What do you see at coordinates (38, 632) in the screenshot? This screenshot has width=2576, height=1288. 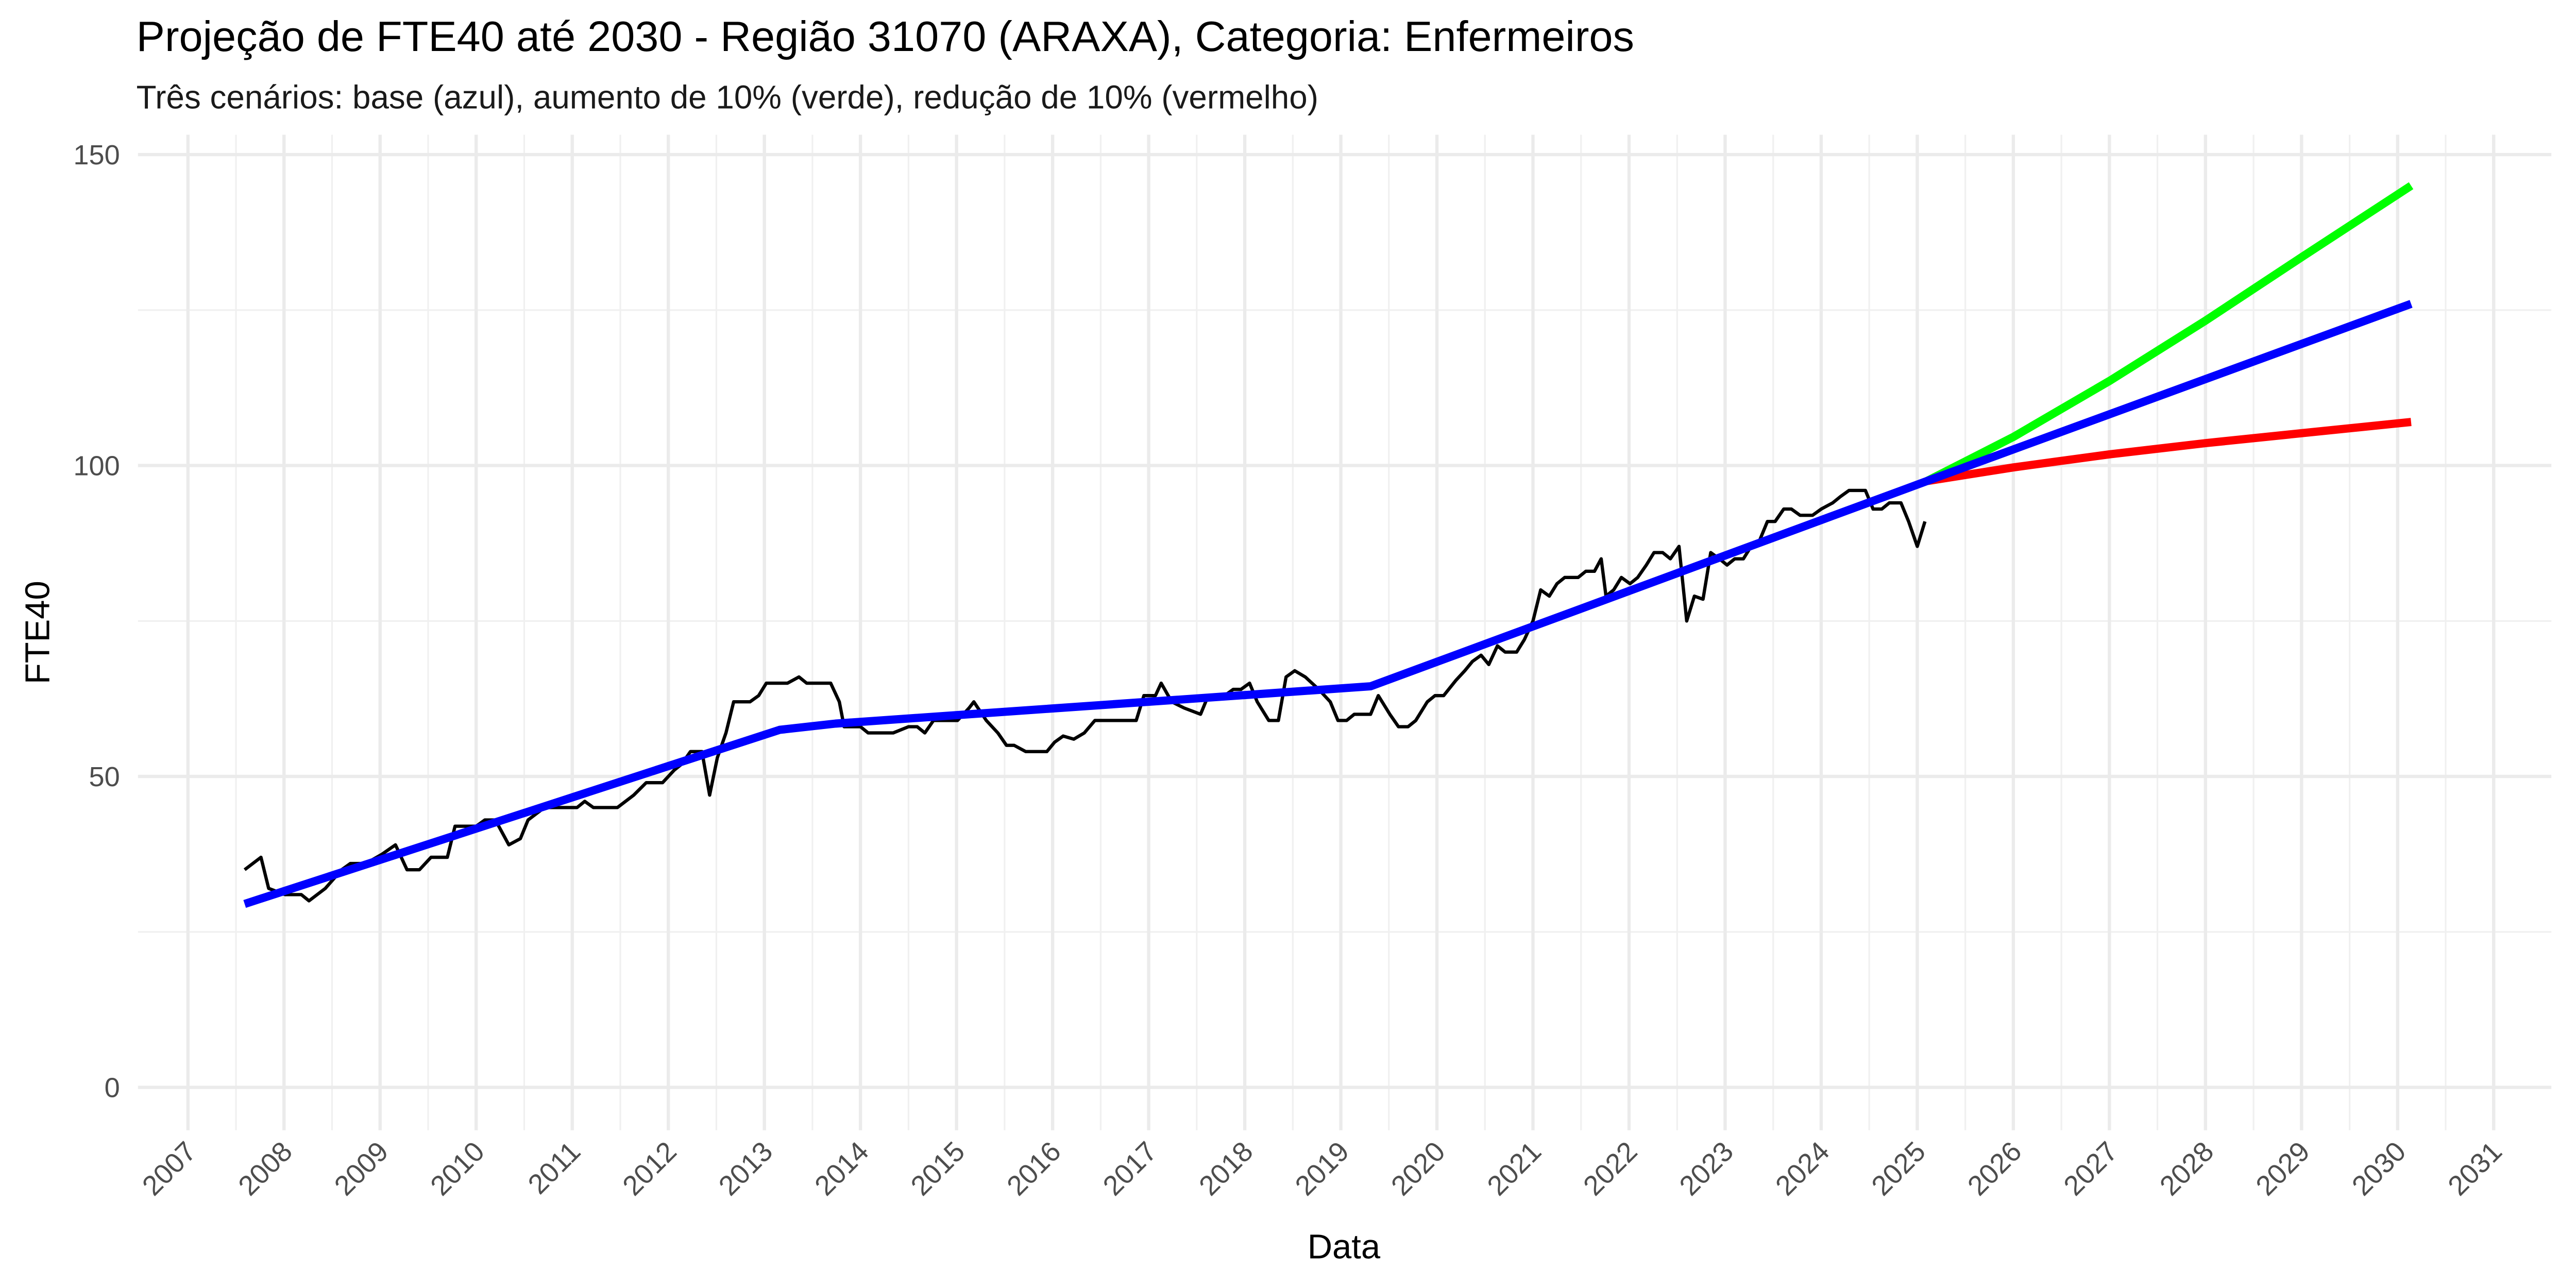 I see `y-axis-title: FTE40` at bounding box center [38, 632].